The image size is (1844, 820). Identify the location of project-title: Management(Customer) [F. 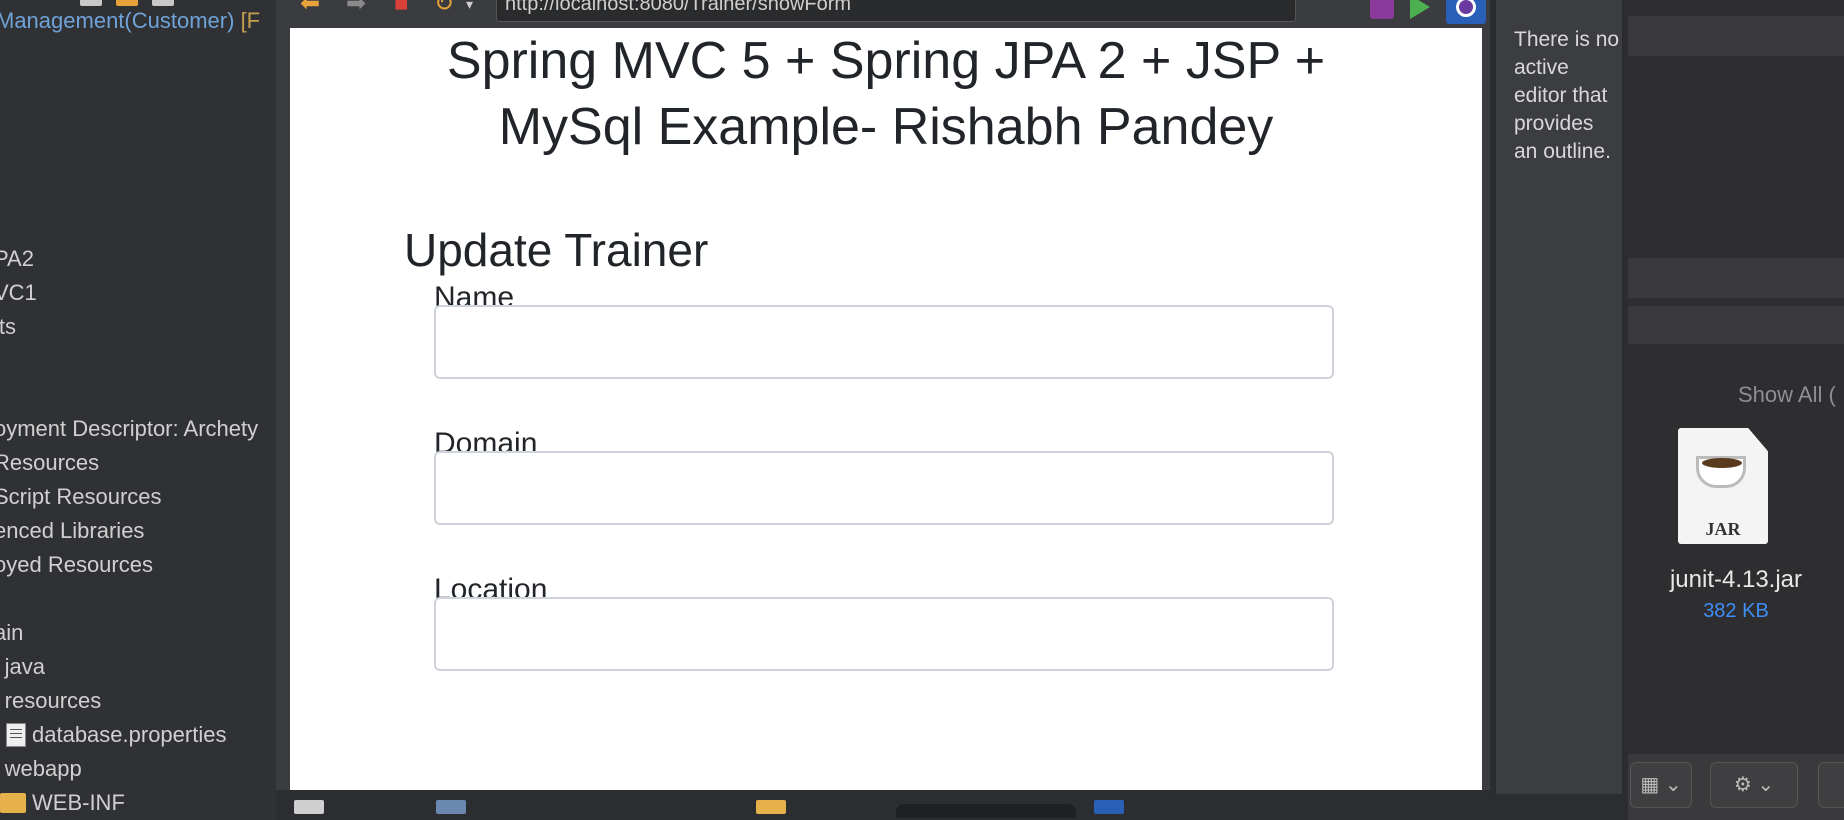
(130, 21).